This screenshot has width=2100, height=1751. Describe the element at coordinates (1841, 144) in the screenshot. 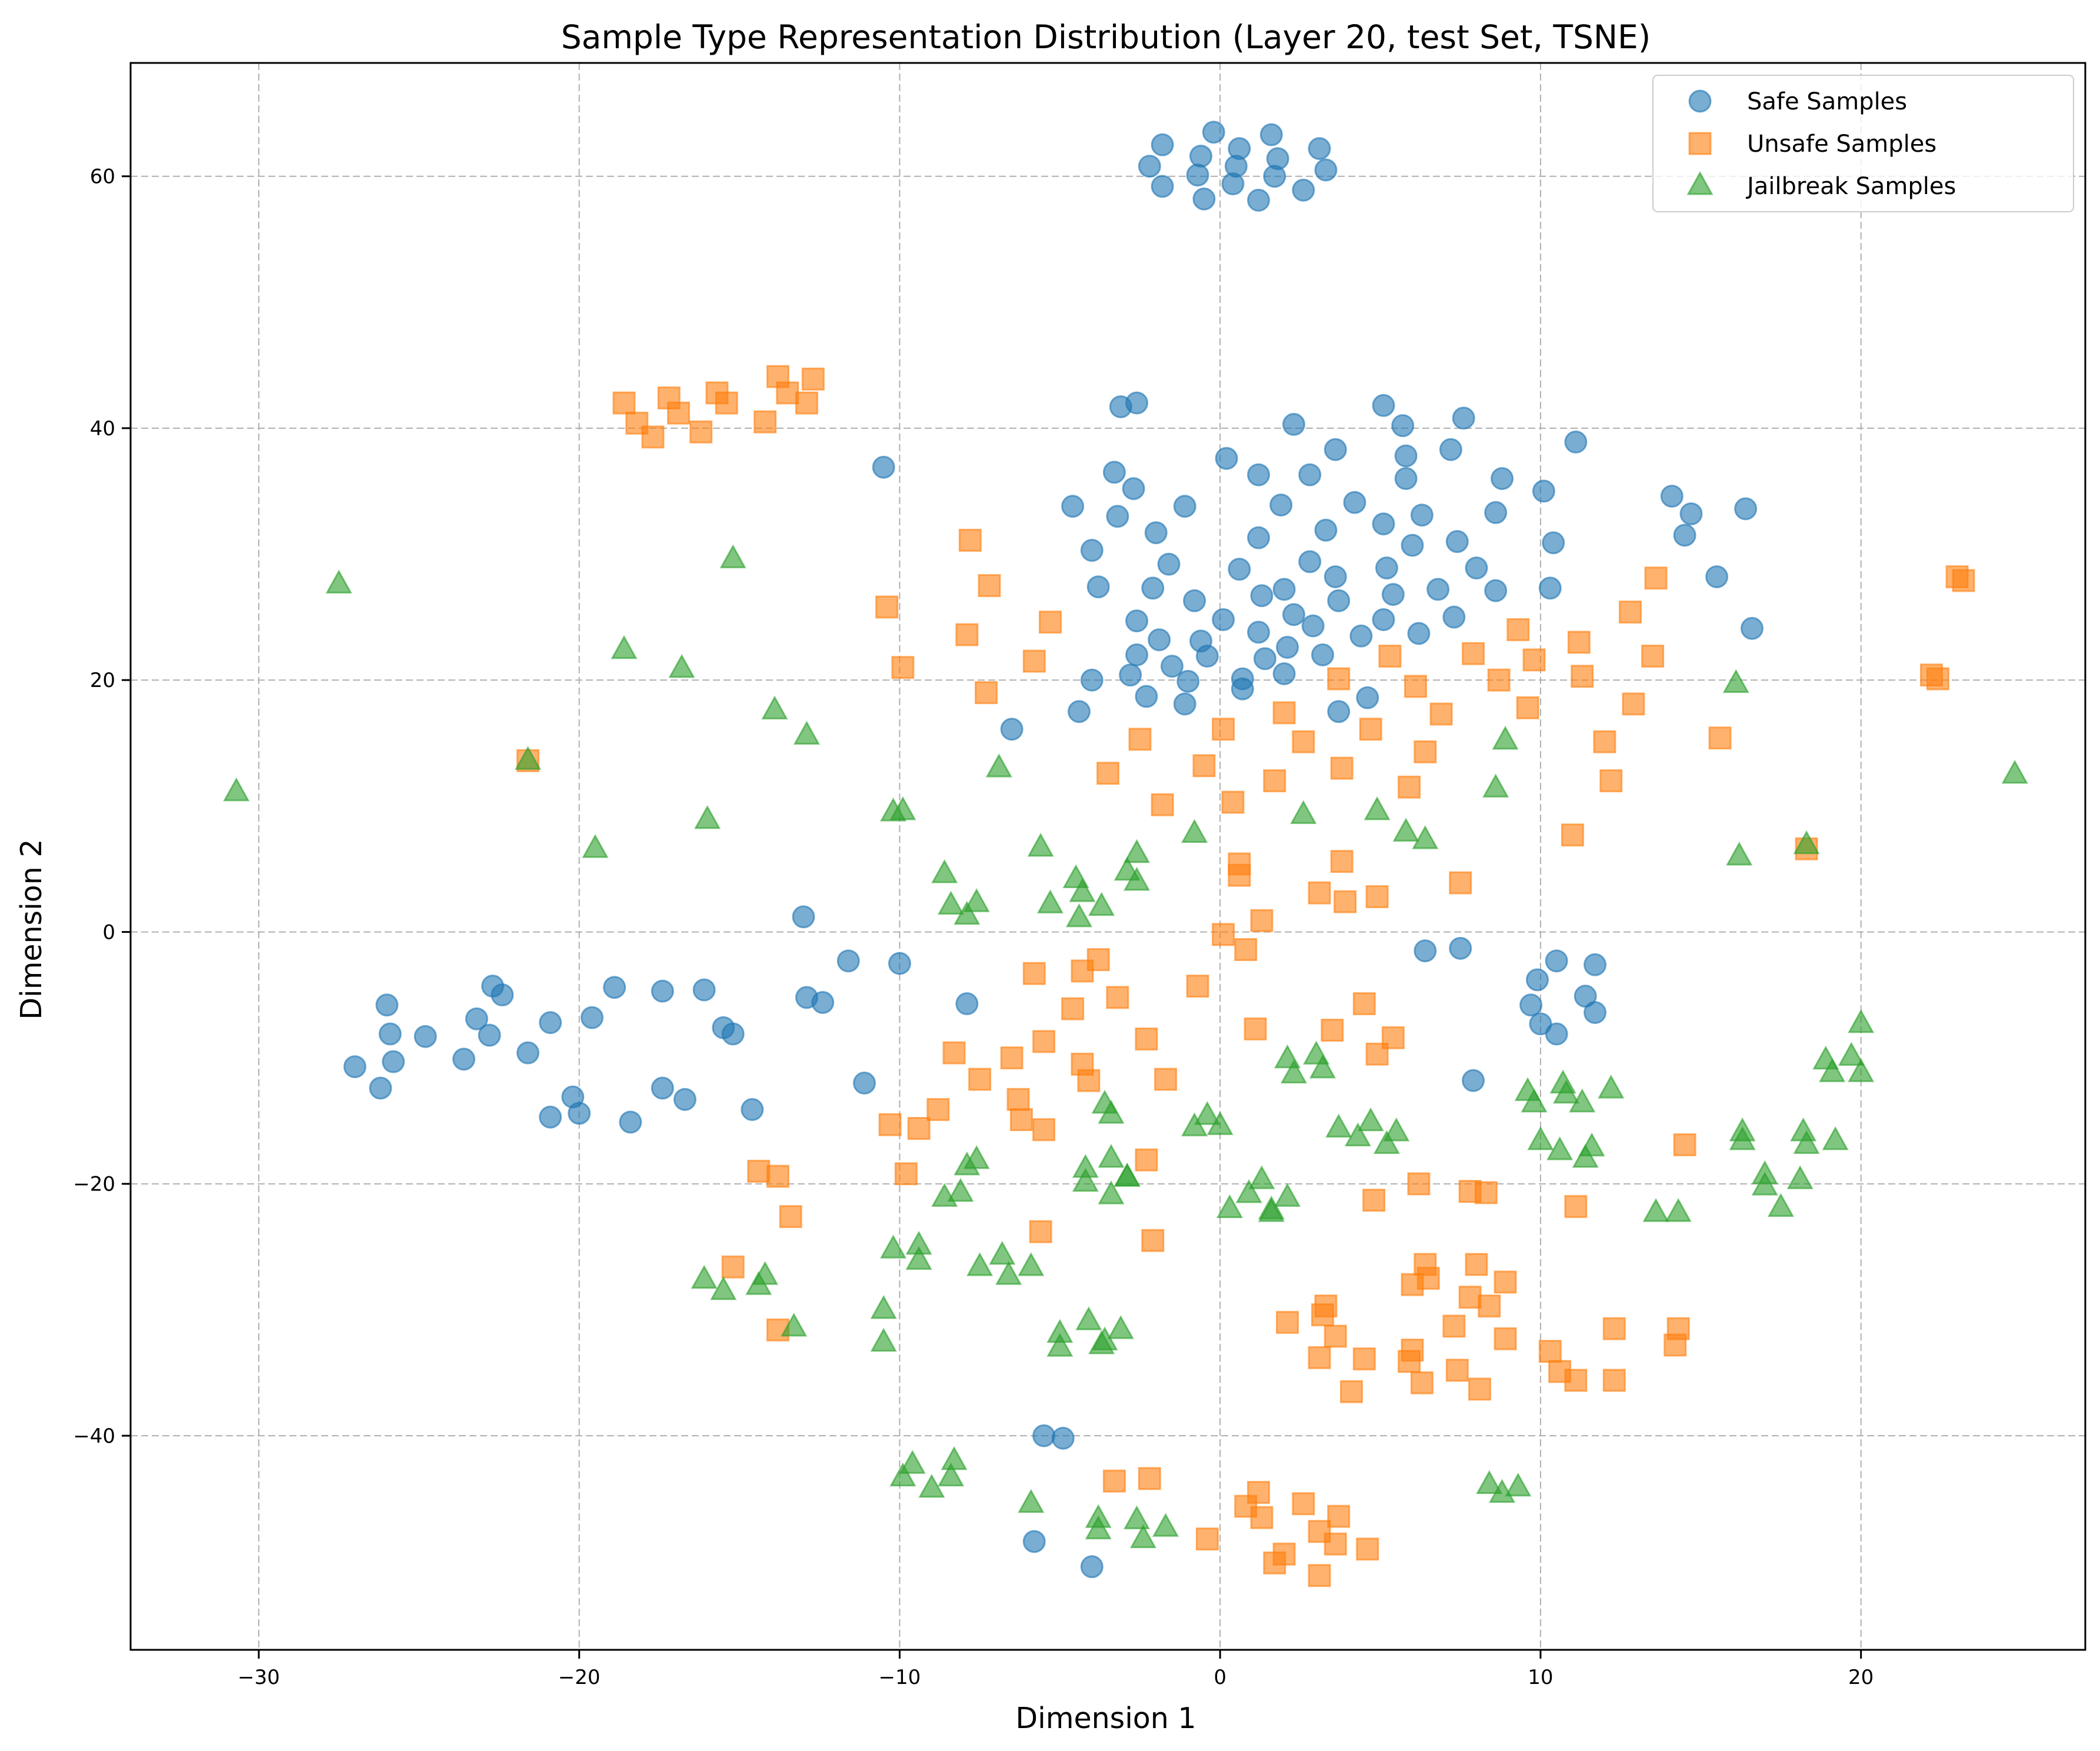

I see `legend-label: Unsafe Samples` at that location.